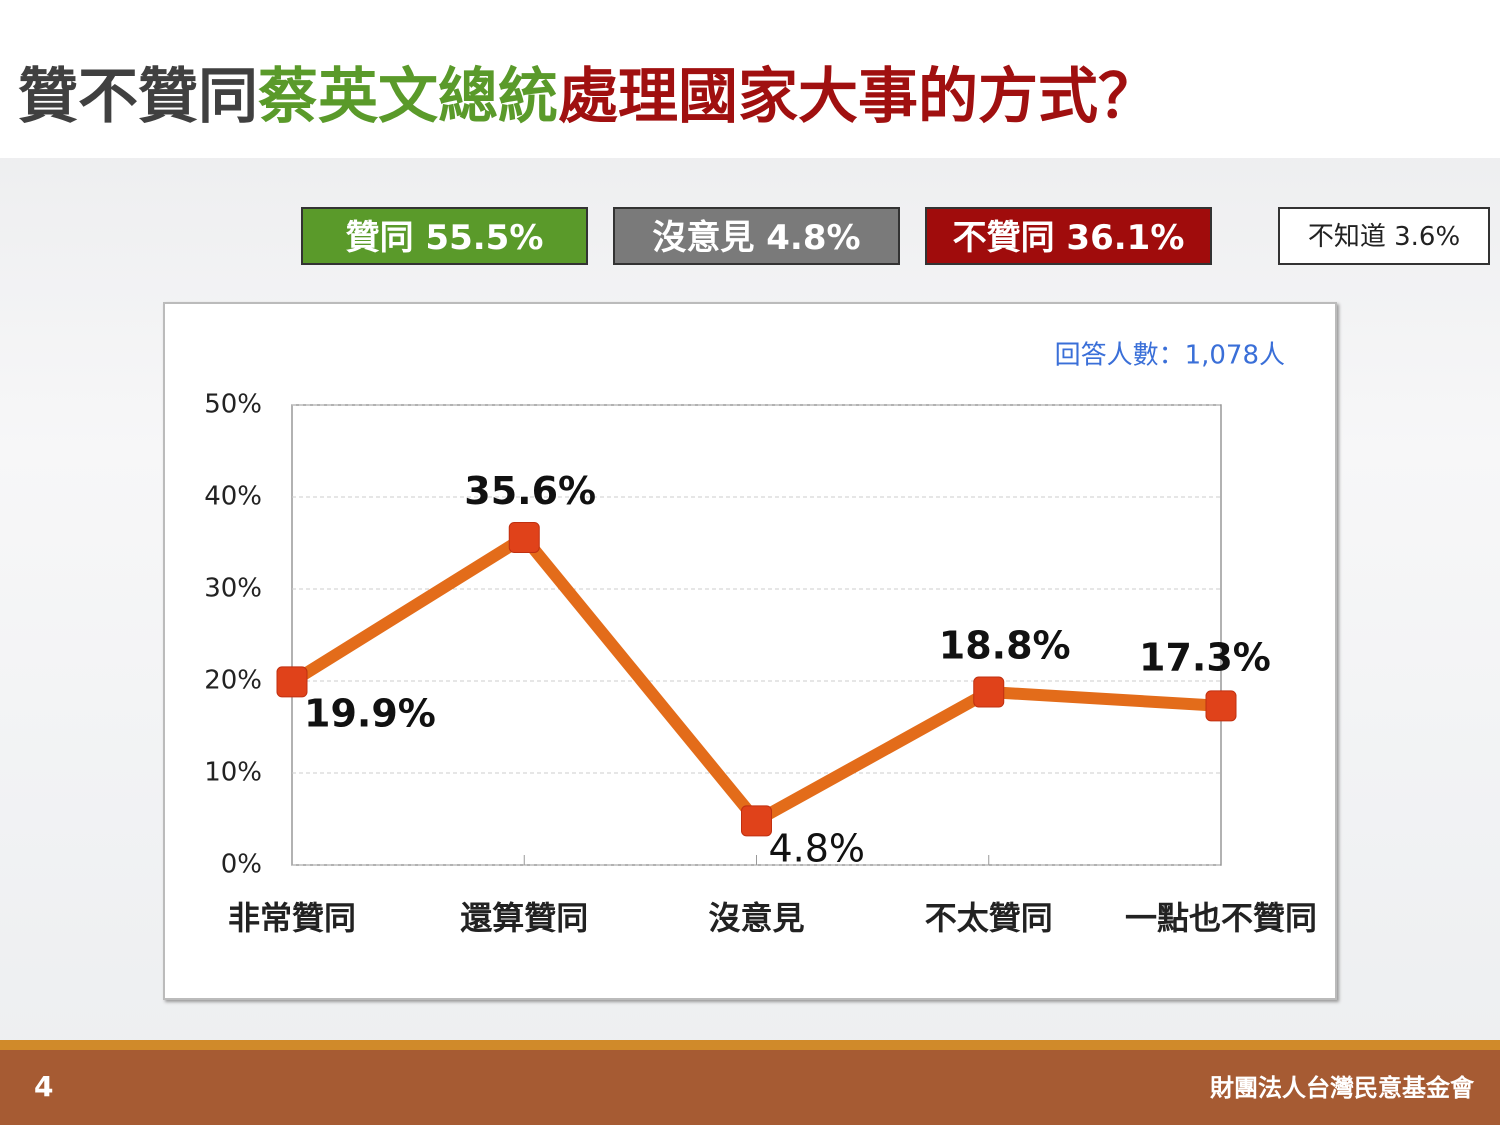 Image resolution: width=1500 pixels, height=1125 pixels. What do you see at coordinates (233, 681) in the screenshot?
I see `y-tick-label: 20%` at bounding box center [233, 681].